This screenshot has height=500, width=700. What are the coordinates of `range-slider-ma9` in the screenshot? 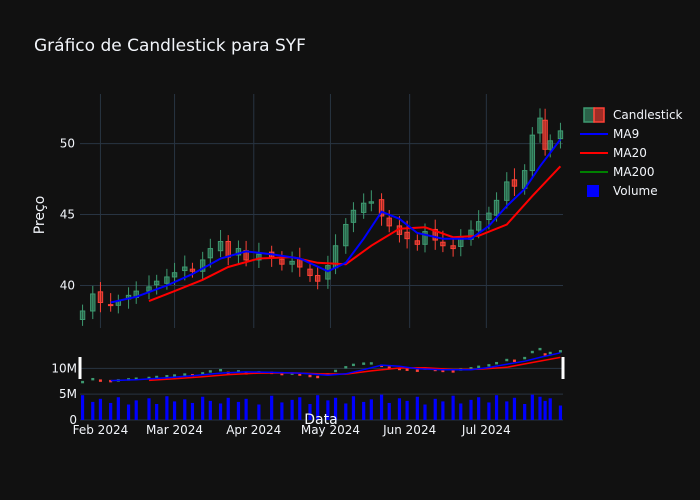 It's located at (335, 367).